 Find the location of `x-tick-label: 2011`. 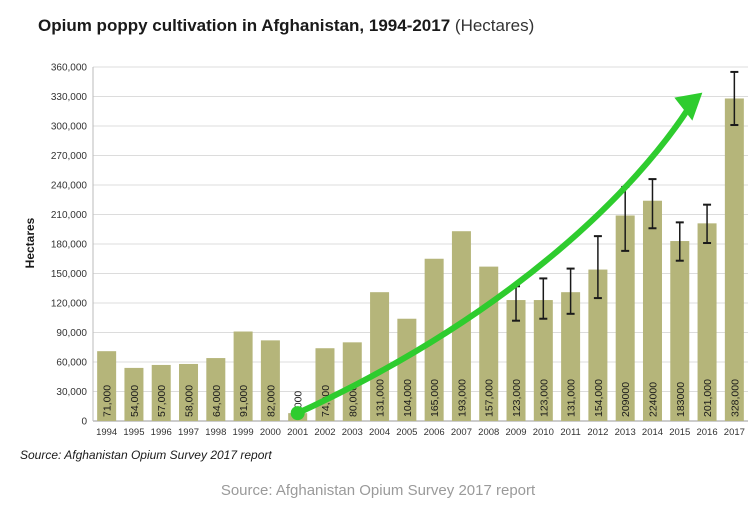

x-tick-label: 2011 is located at coordinates (570, 432).